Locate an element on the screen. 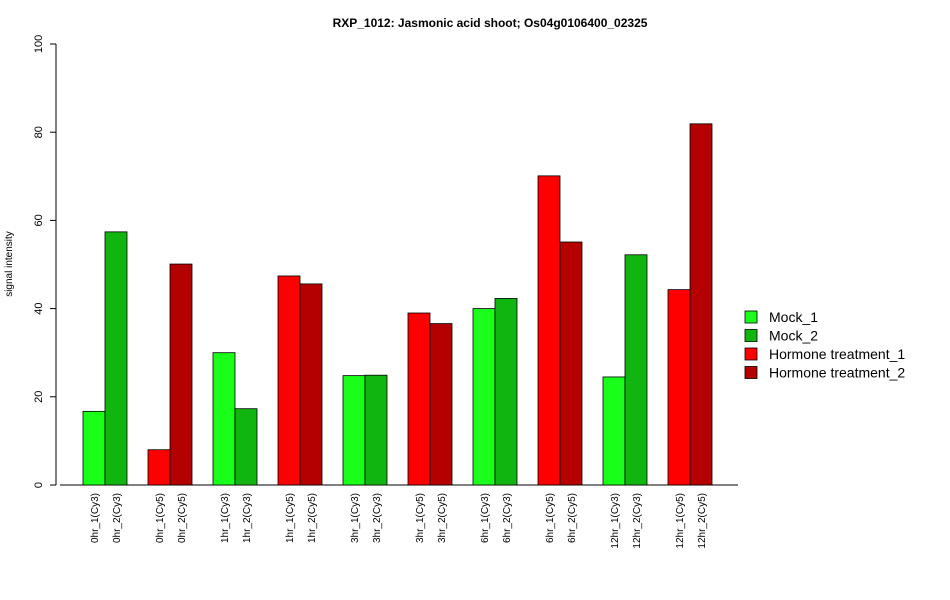 The image size is (950, 600). legend-label: Hormone treatment_1 is located at coordinates (837, 354).